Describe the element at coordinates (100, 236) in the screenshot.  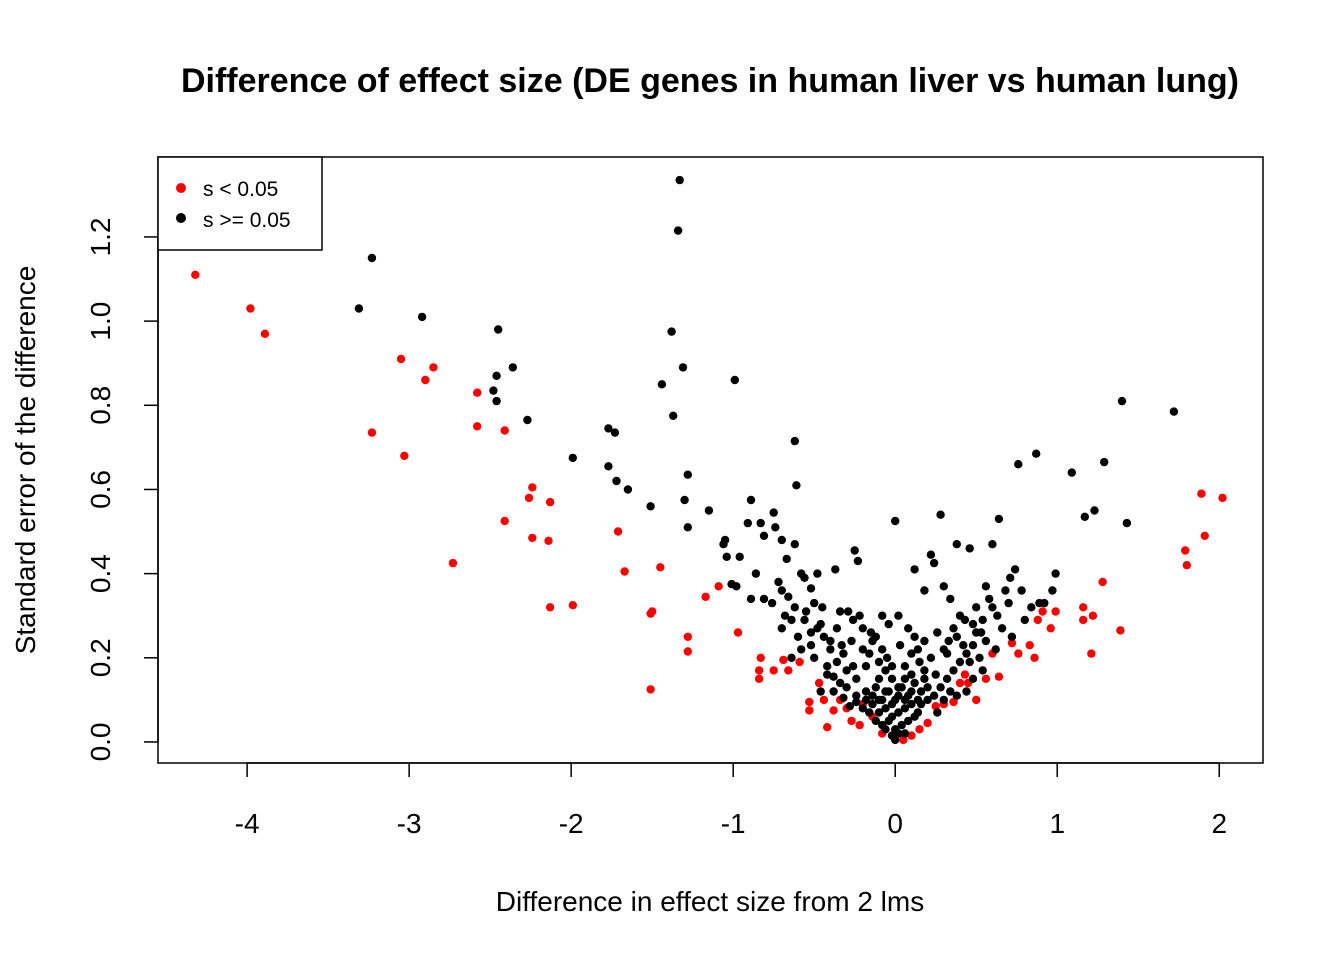
I see `y-tick-label: 1.2` at that location.